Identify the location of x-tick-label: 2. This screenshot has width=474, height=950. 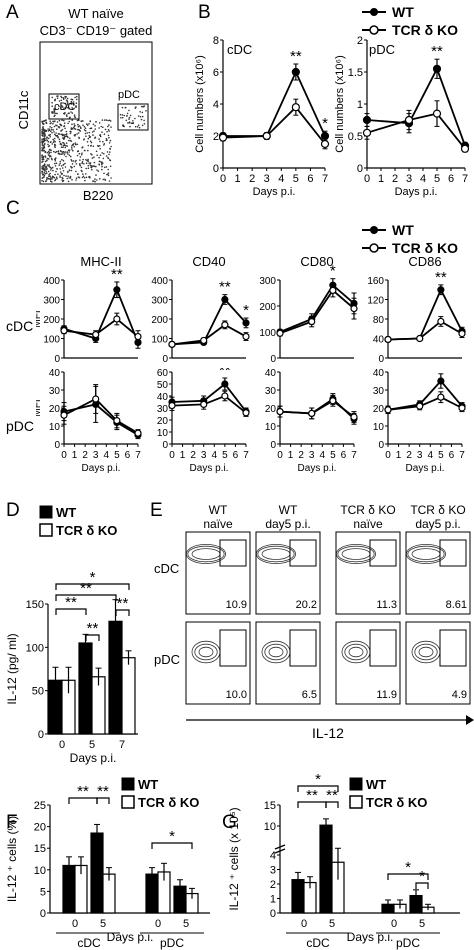
(395, 179).